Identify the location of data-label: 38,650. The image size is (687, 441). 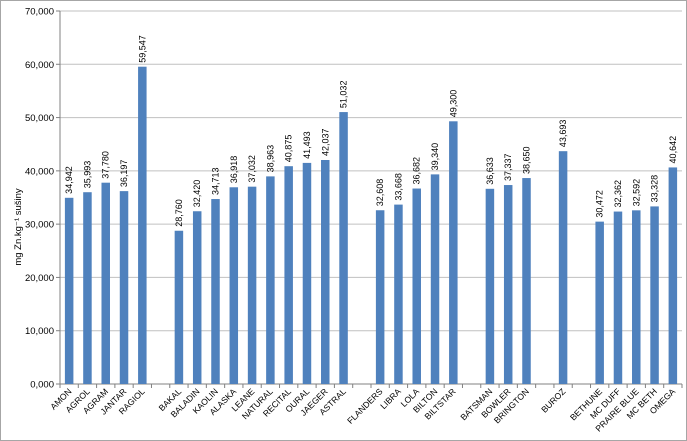
(527, 161).